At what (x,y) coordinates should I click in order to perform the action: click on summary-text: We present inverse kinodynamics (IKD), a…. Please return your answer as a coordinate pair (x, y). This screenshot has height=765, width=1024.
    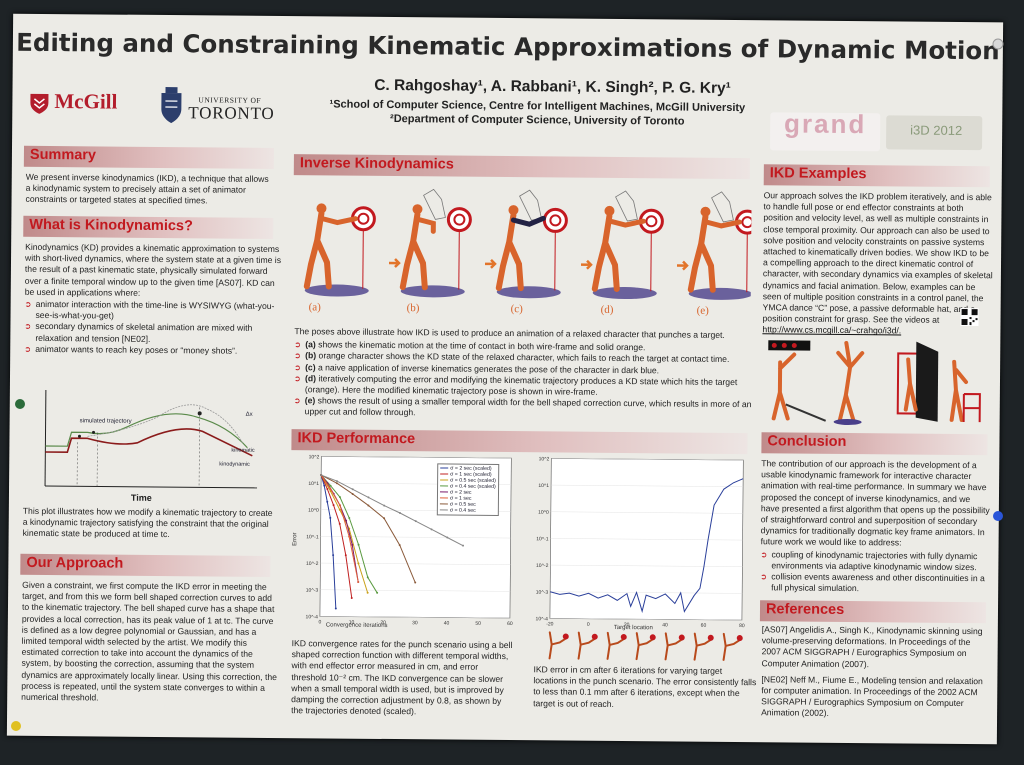
    Looking at the image, I should click on (147, 188).